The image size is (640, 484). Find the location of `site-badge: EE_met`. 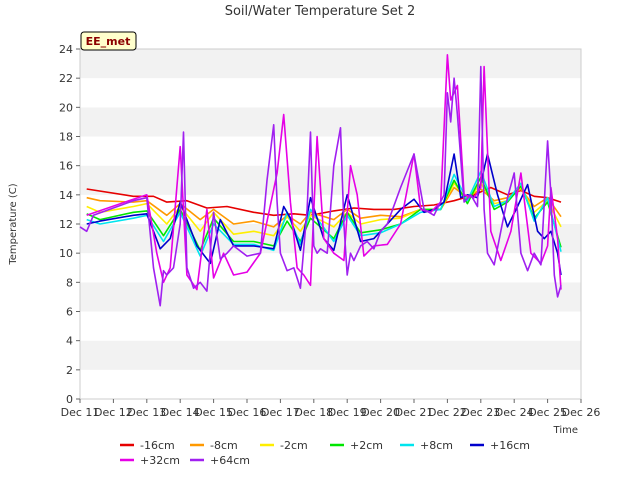

site-badge: EE_met is located at coordinates (108, 41).